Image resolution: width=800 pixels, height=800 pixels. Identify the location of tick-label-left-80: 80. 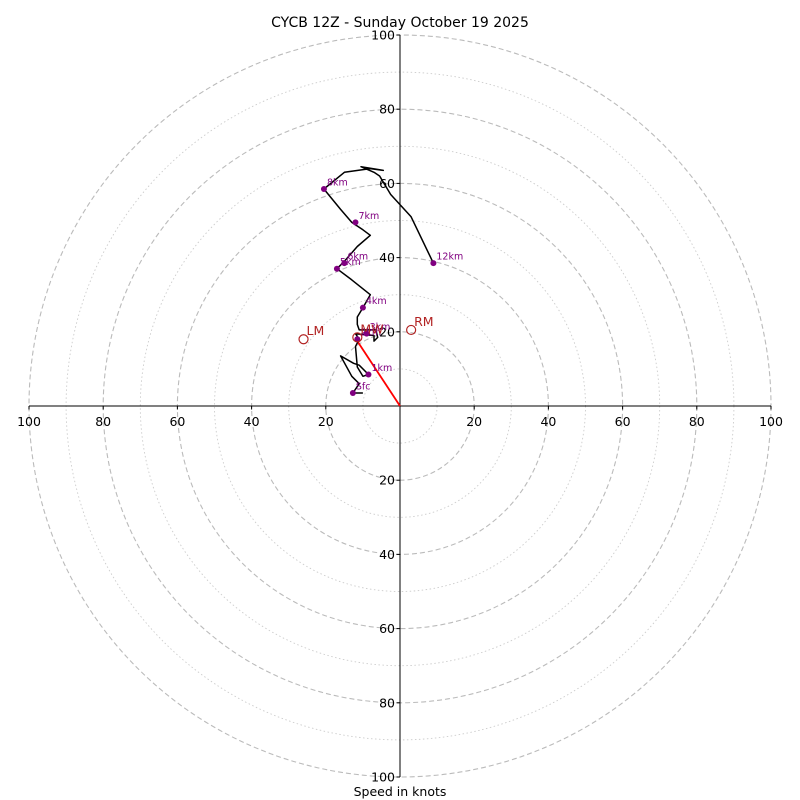
(103, 421).